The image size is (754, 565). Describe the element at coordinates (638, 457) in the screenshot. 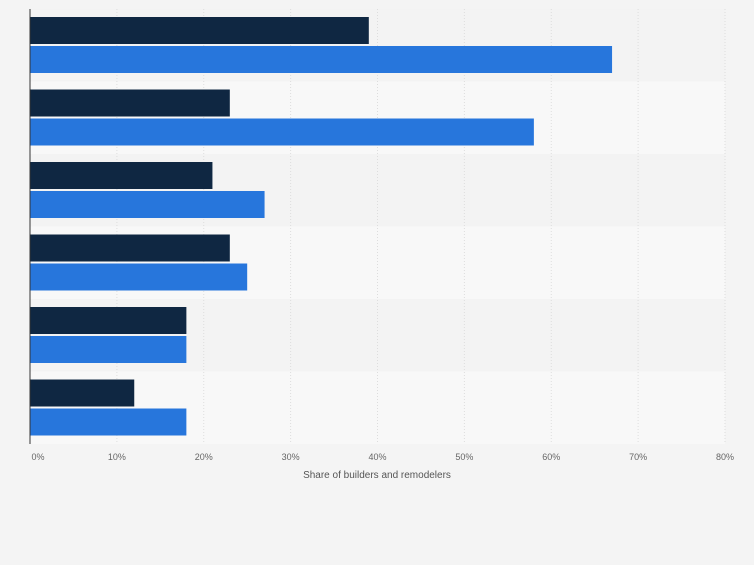

I see `x-tick-label: 70%` at that location.